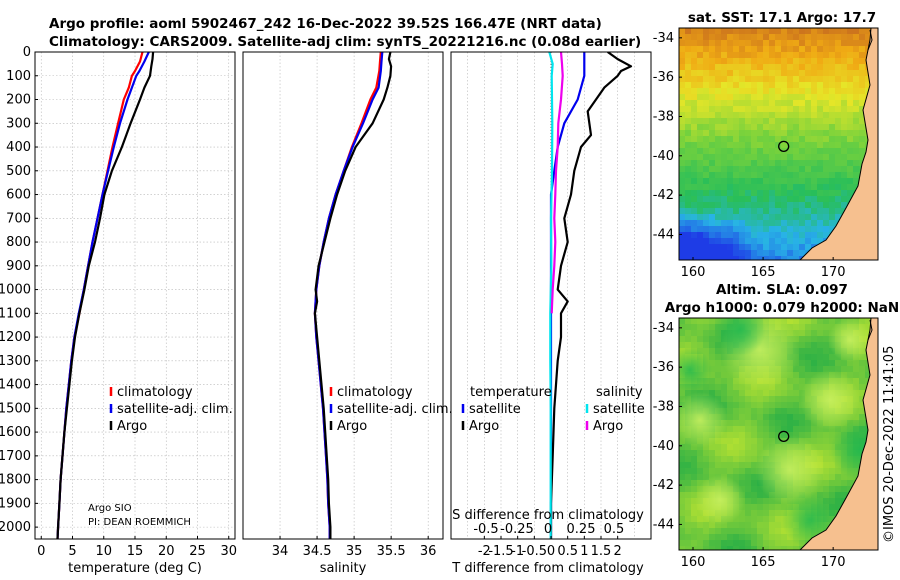 This screenshot has width=900, height=580. What do you see at coordinates (778, 434) in the screenshot?
I see `map-field` at bounding box center [778, 434].